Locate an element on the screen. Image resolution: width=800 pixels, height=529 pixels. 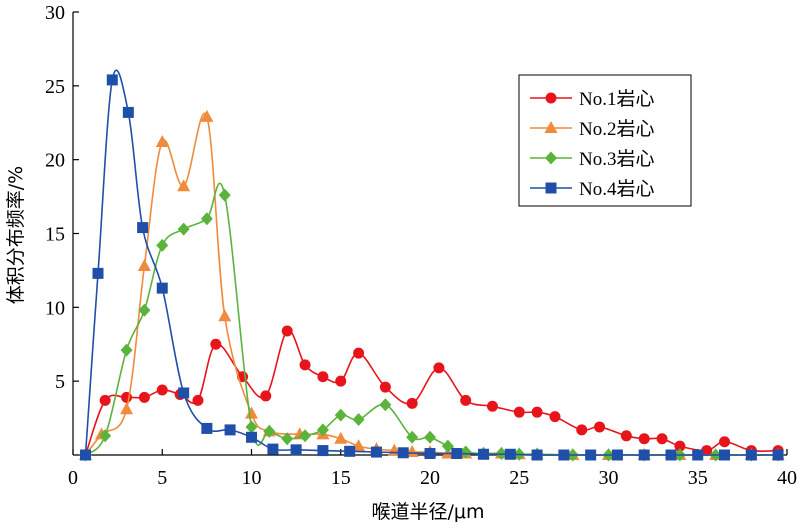
x-tick-label: 40 is located at coordinates (787, 478).